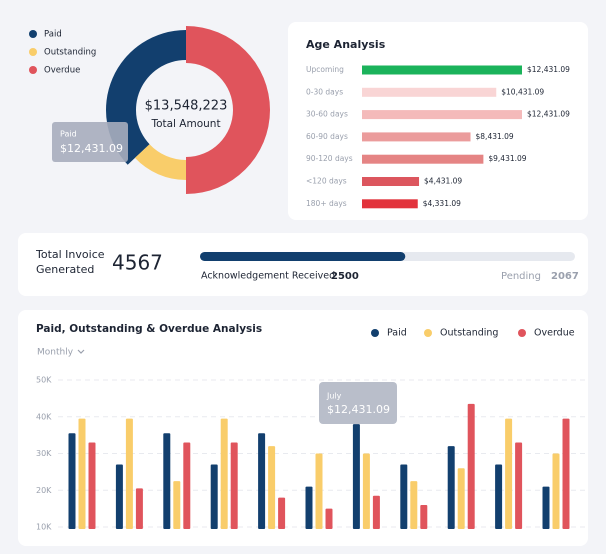 This screenshot has width=606, height=554. Describe the element at coordinates (442, 203) in the screenshot. I see `age-value: $4,331.09` at that location.